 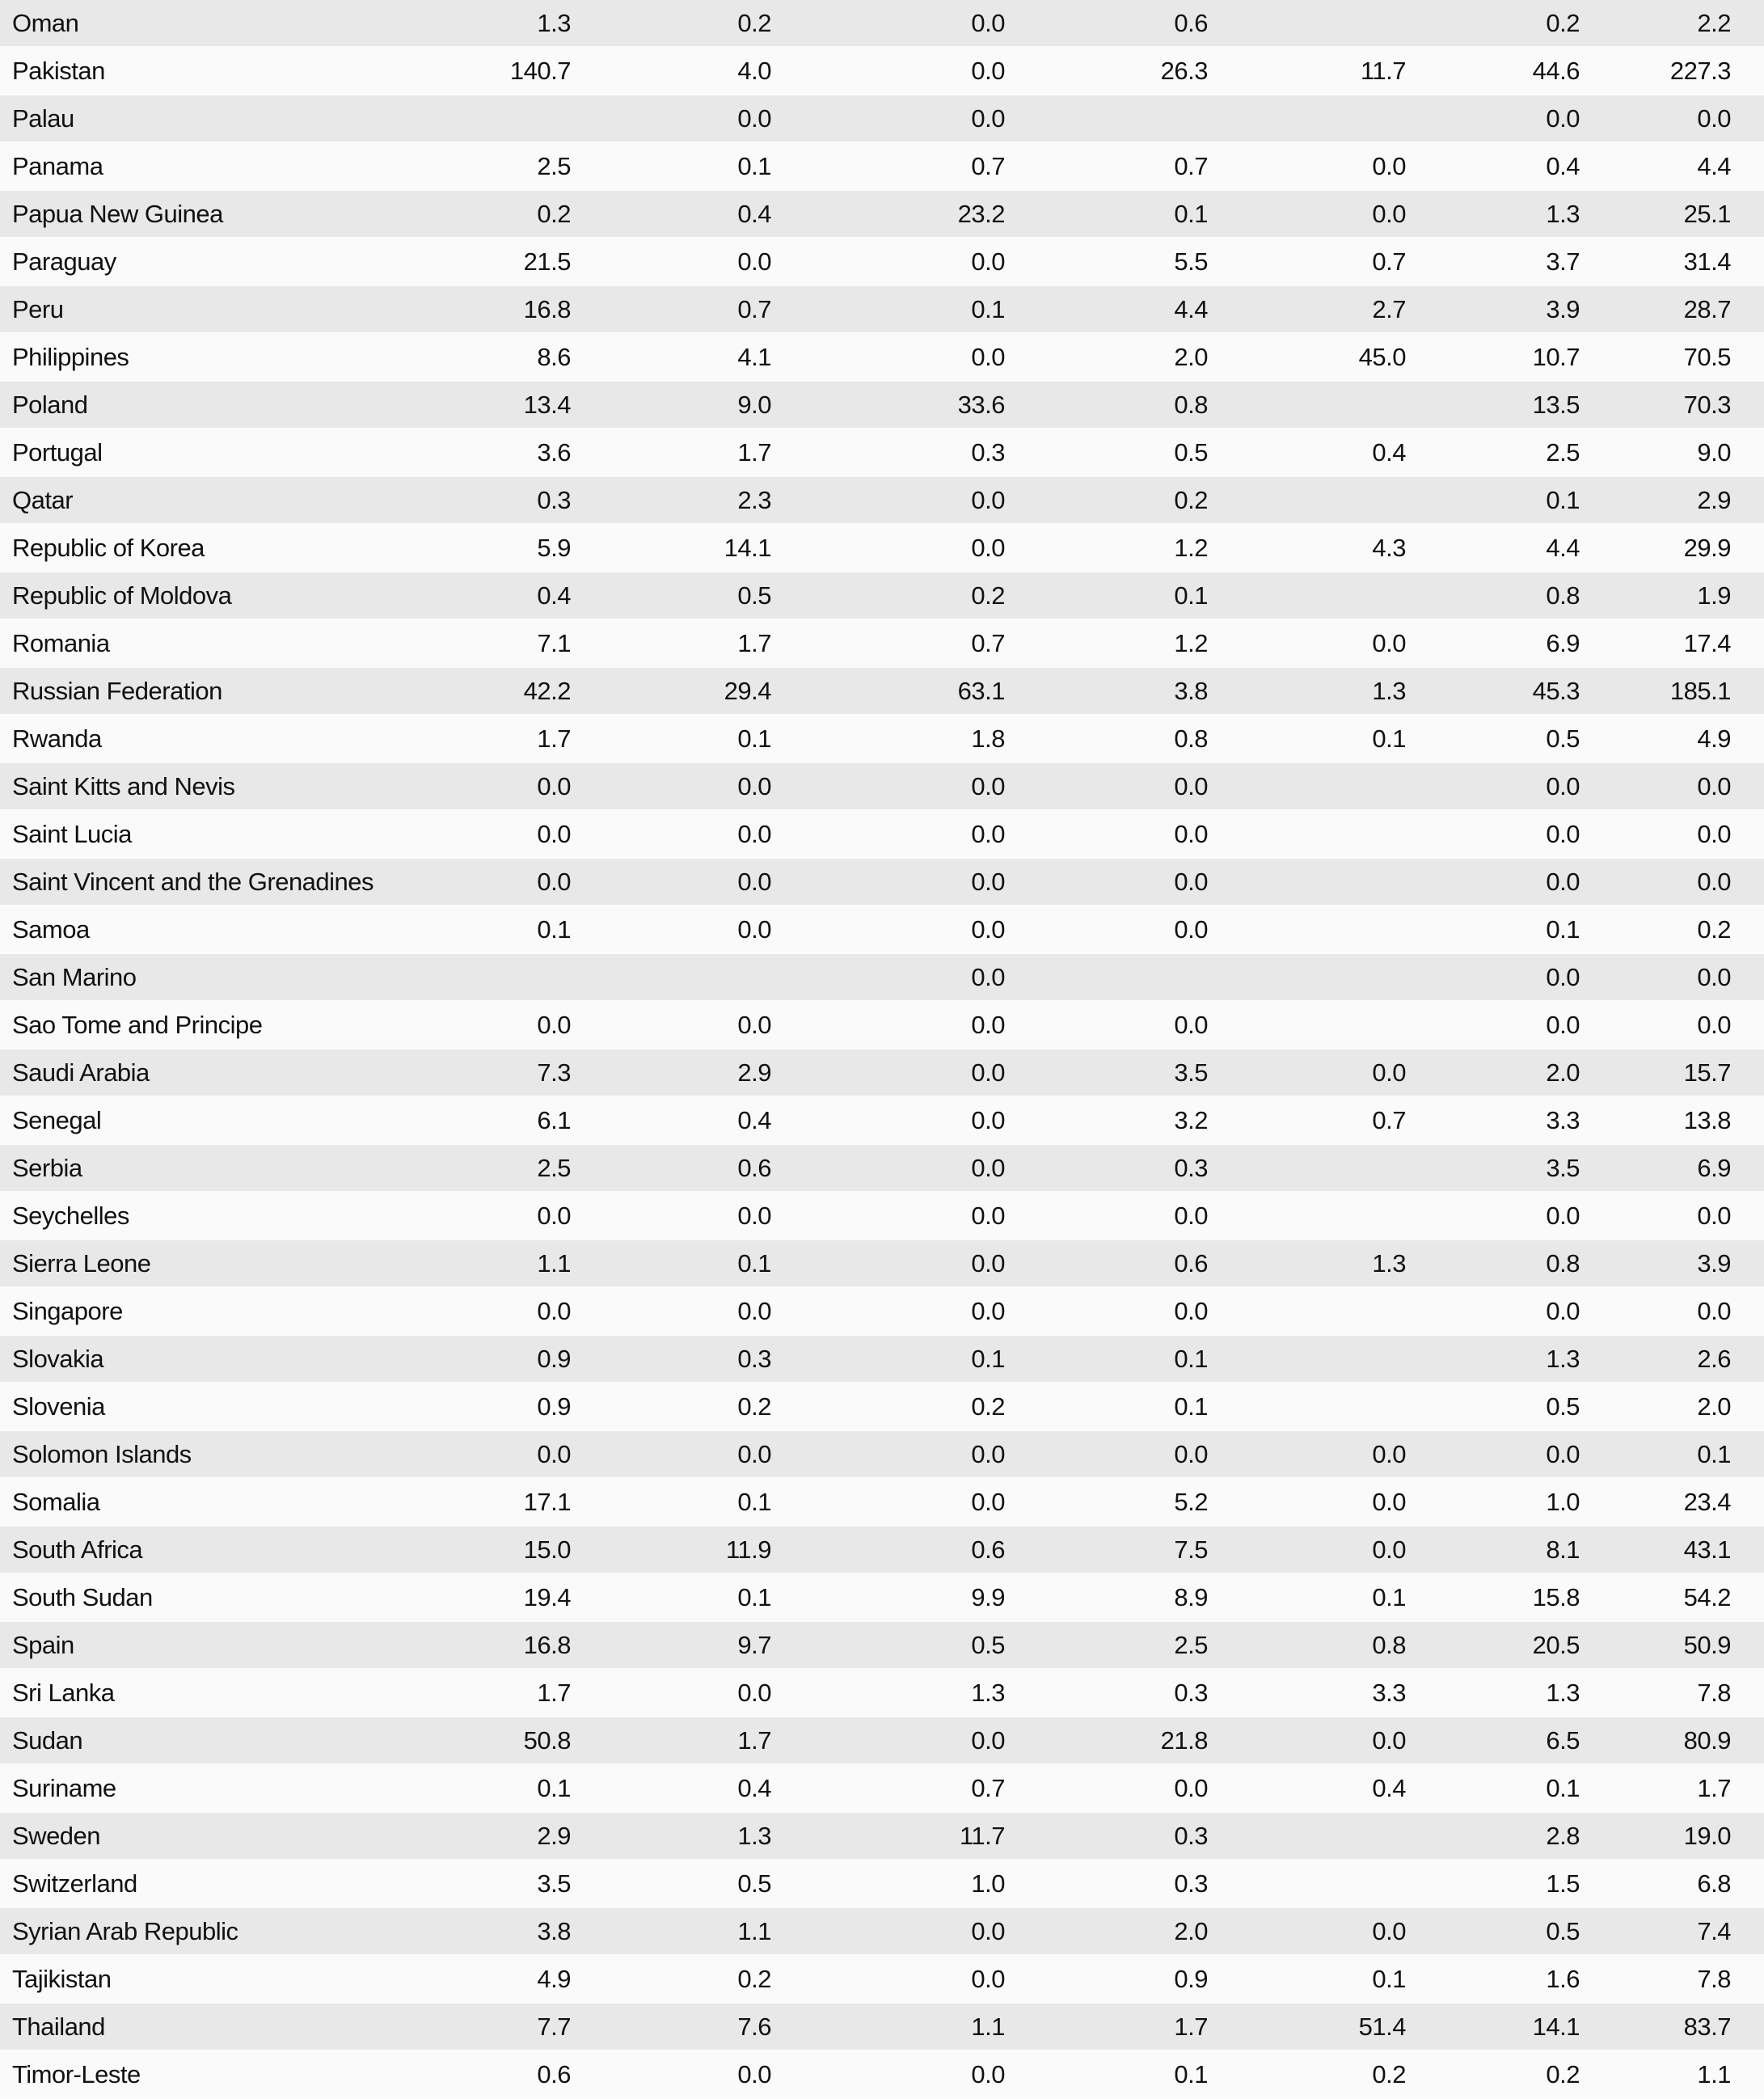 I want to click on value-cell: 6.9, so click(x=1714, y=1168).